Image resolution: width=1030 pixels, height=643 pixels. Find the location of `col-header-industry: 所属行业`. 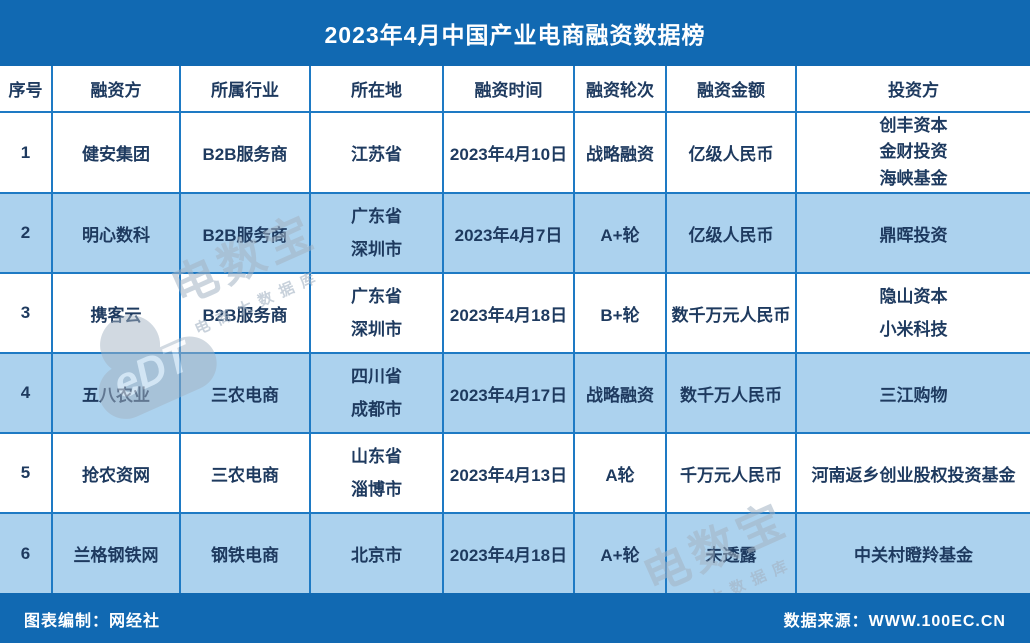

col-header-industry: 所属行业 is located at coordinates (245, 89).